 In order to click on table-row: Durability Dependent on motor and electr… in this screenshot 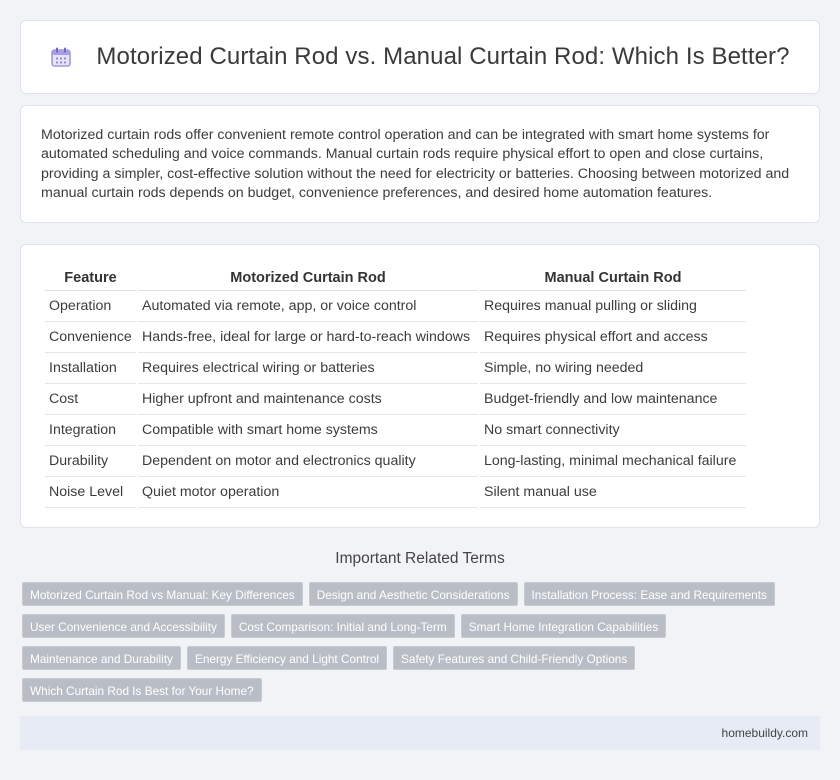, I will do `click(395, 461)`.